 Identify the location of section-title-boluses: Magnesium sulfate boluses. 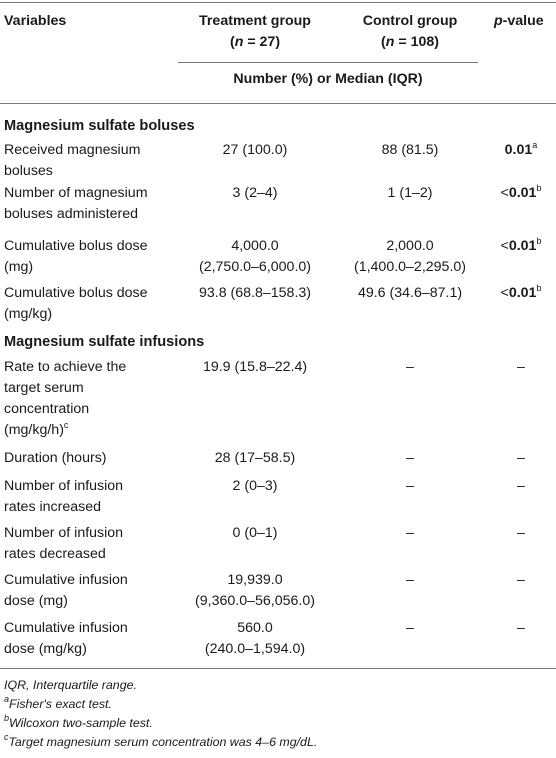
(99, 126).